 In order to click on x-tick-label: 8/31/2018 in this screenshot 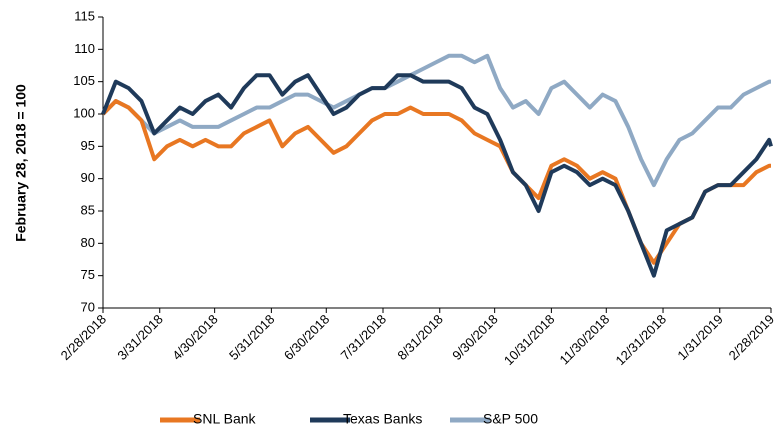, I will do `click(420, 338)`.